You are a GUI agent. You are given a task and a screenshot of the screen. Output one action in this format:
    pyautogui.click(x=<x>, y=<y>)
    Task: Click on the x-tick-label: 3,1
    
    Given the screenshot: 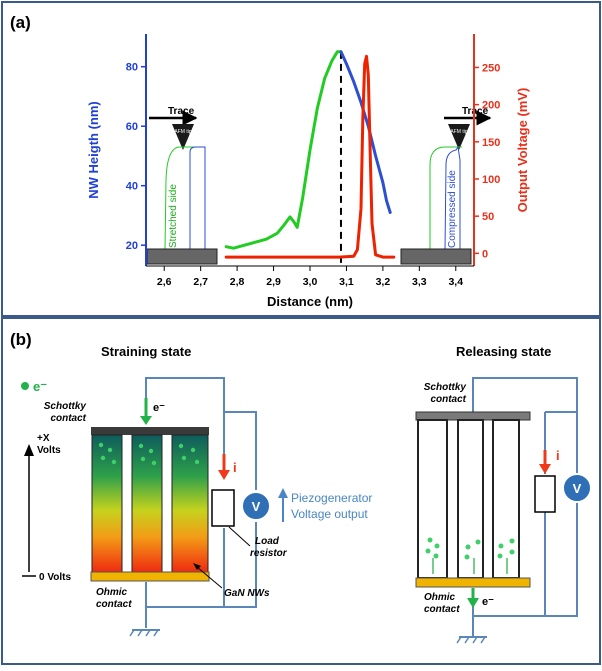 What is the action you would take?
    pyautogui.click(x=346, y=282)
    